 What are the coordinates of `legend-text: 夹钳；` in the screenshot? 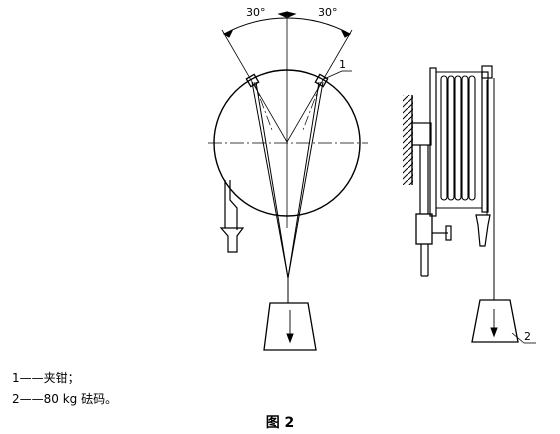 It's located at (61, 378).